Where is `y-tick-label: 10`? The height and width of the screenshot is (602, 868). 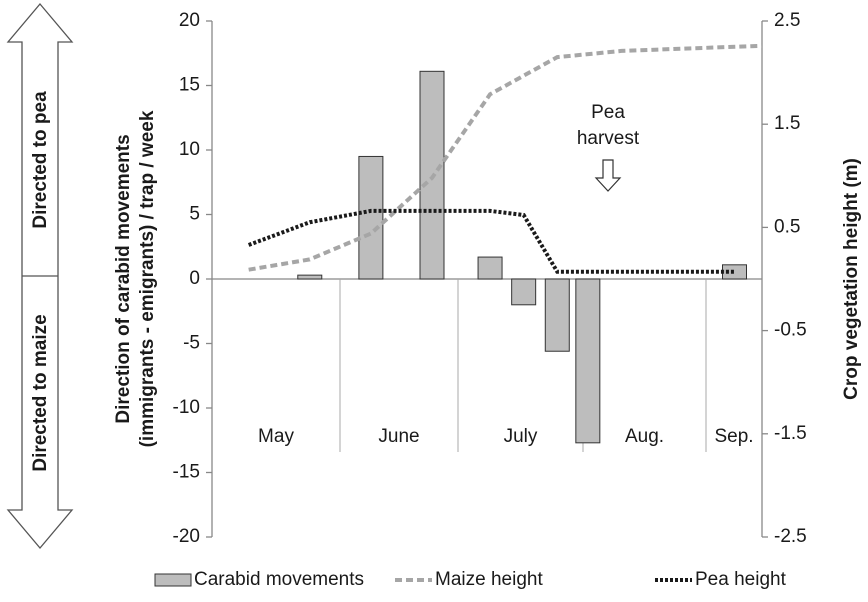 y-tick-label: 10 is located at coordinates (189, 149).